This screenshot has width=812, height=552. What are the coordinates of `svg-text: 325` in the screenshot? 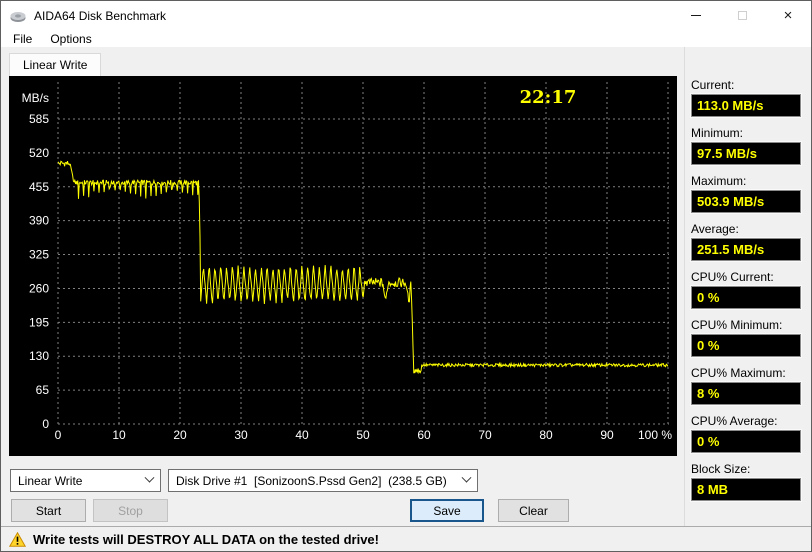 It's located at (39, 255).